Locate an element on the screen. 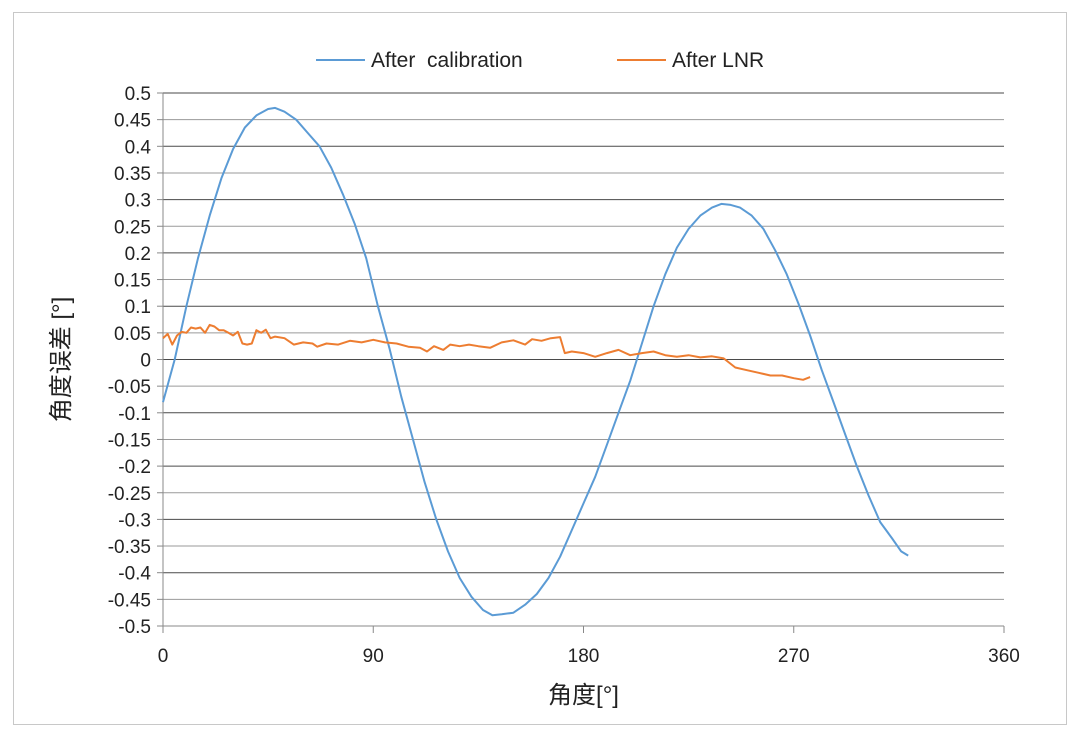 The image size is (1080, 737). y-tick-label: 0.15 is located at coordinates (132, 281).